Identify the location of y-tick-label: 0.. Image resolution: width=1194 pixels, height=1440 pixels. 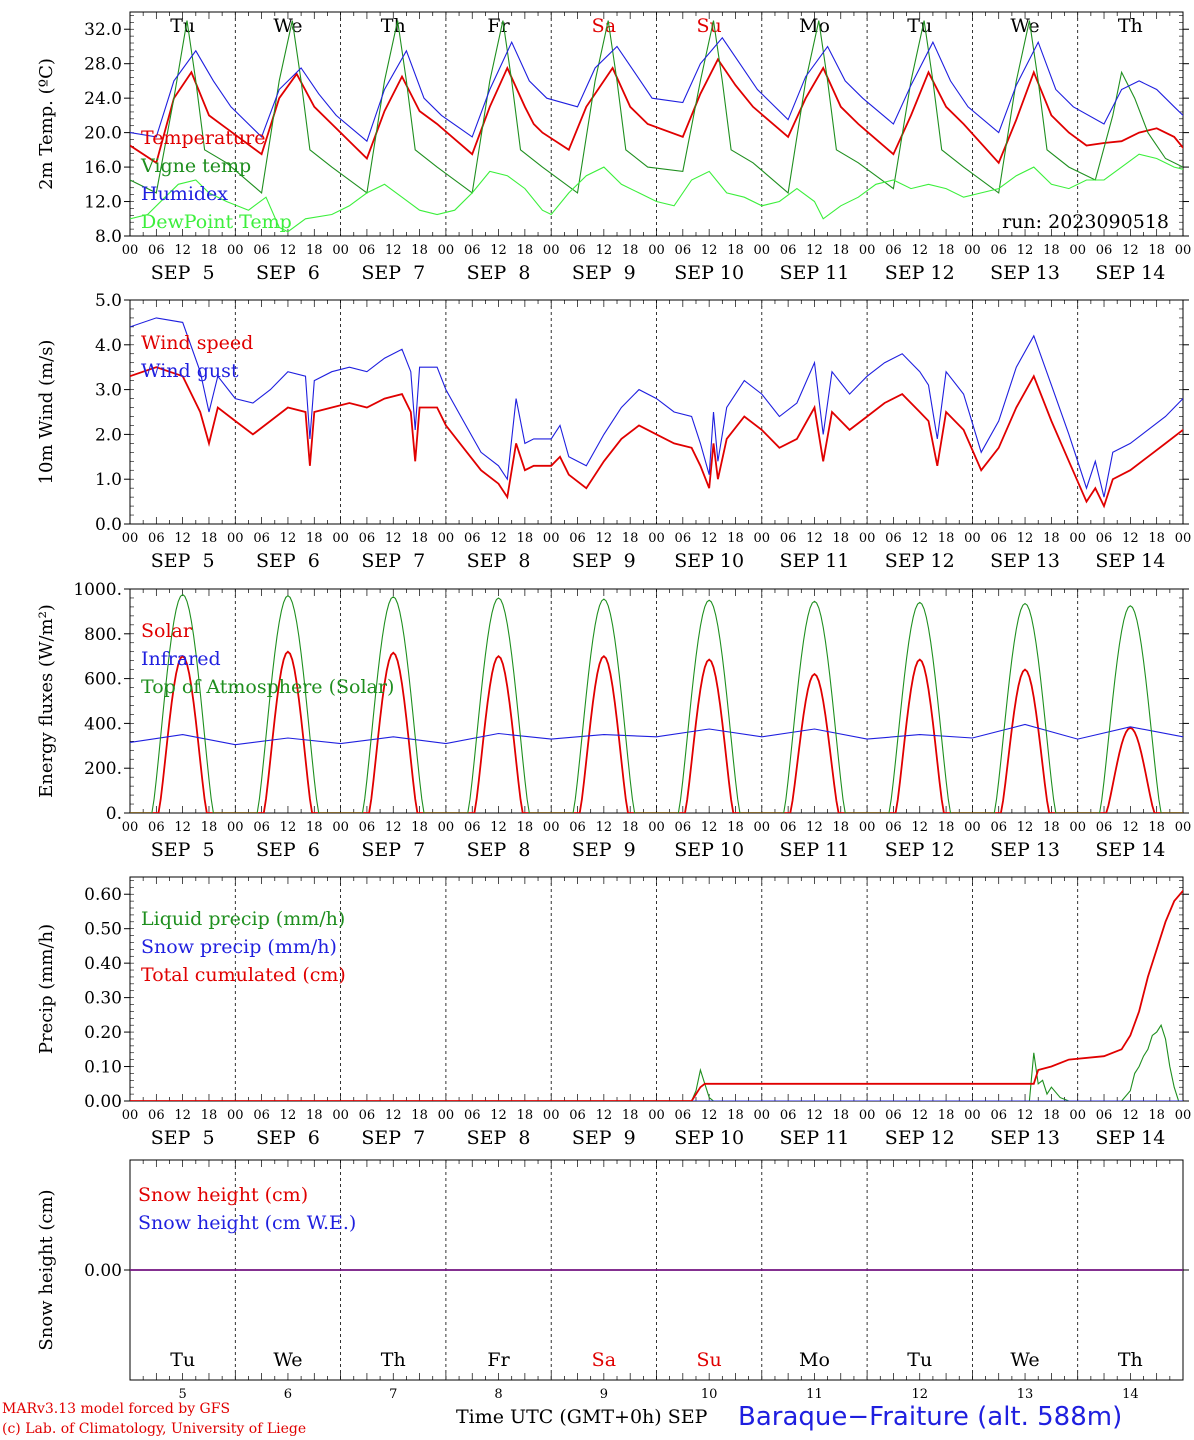
(114, 814).